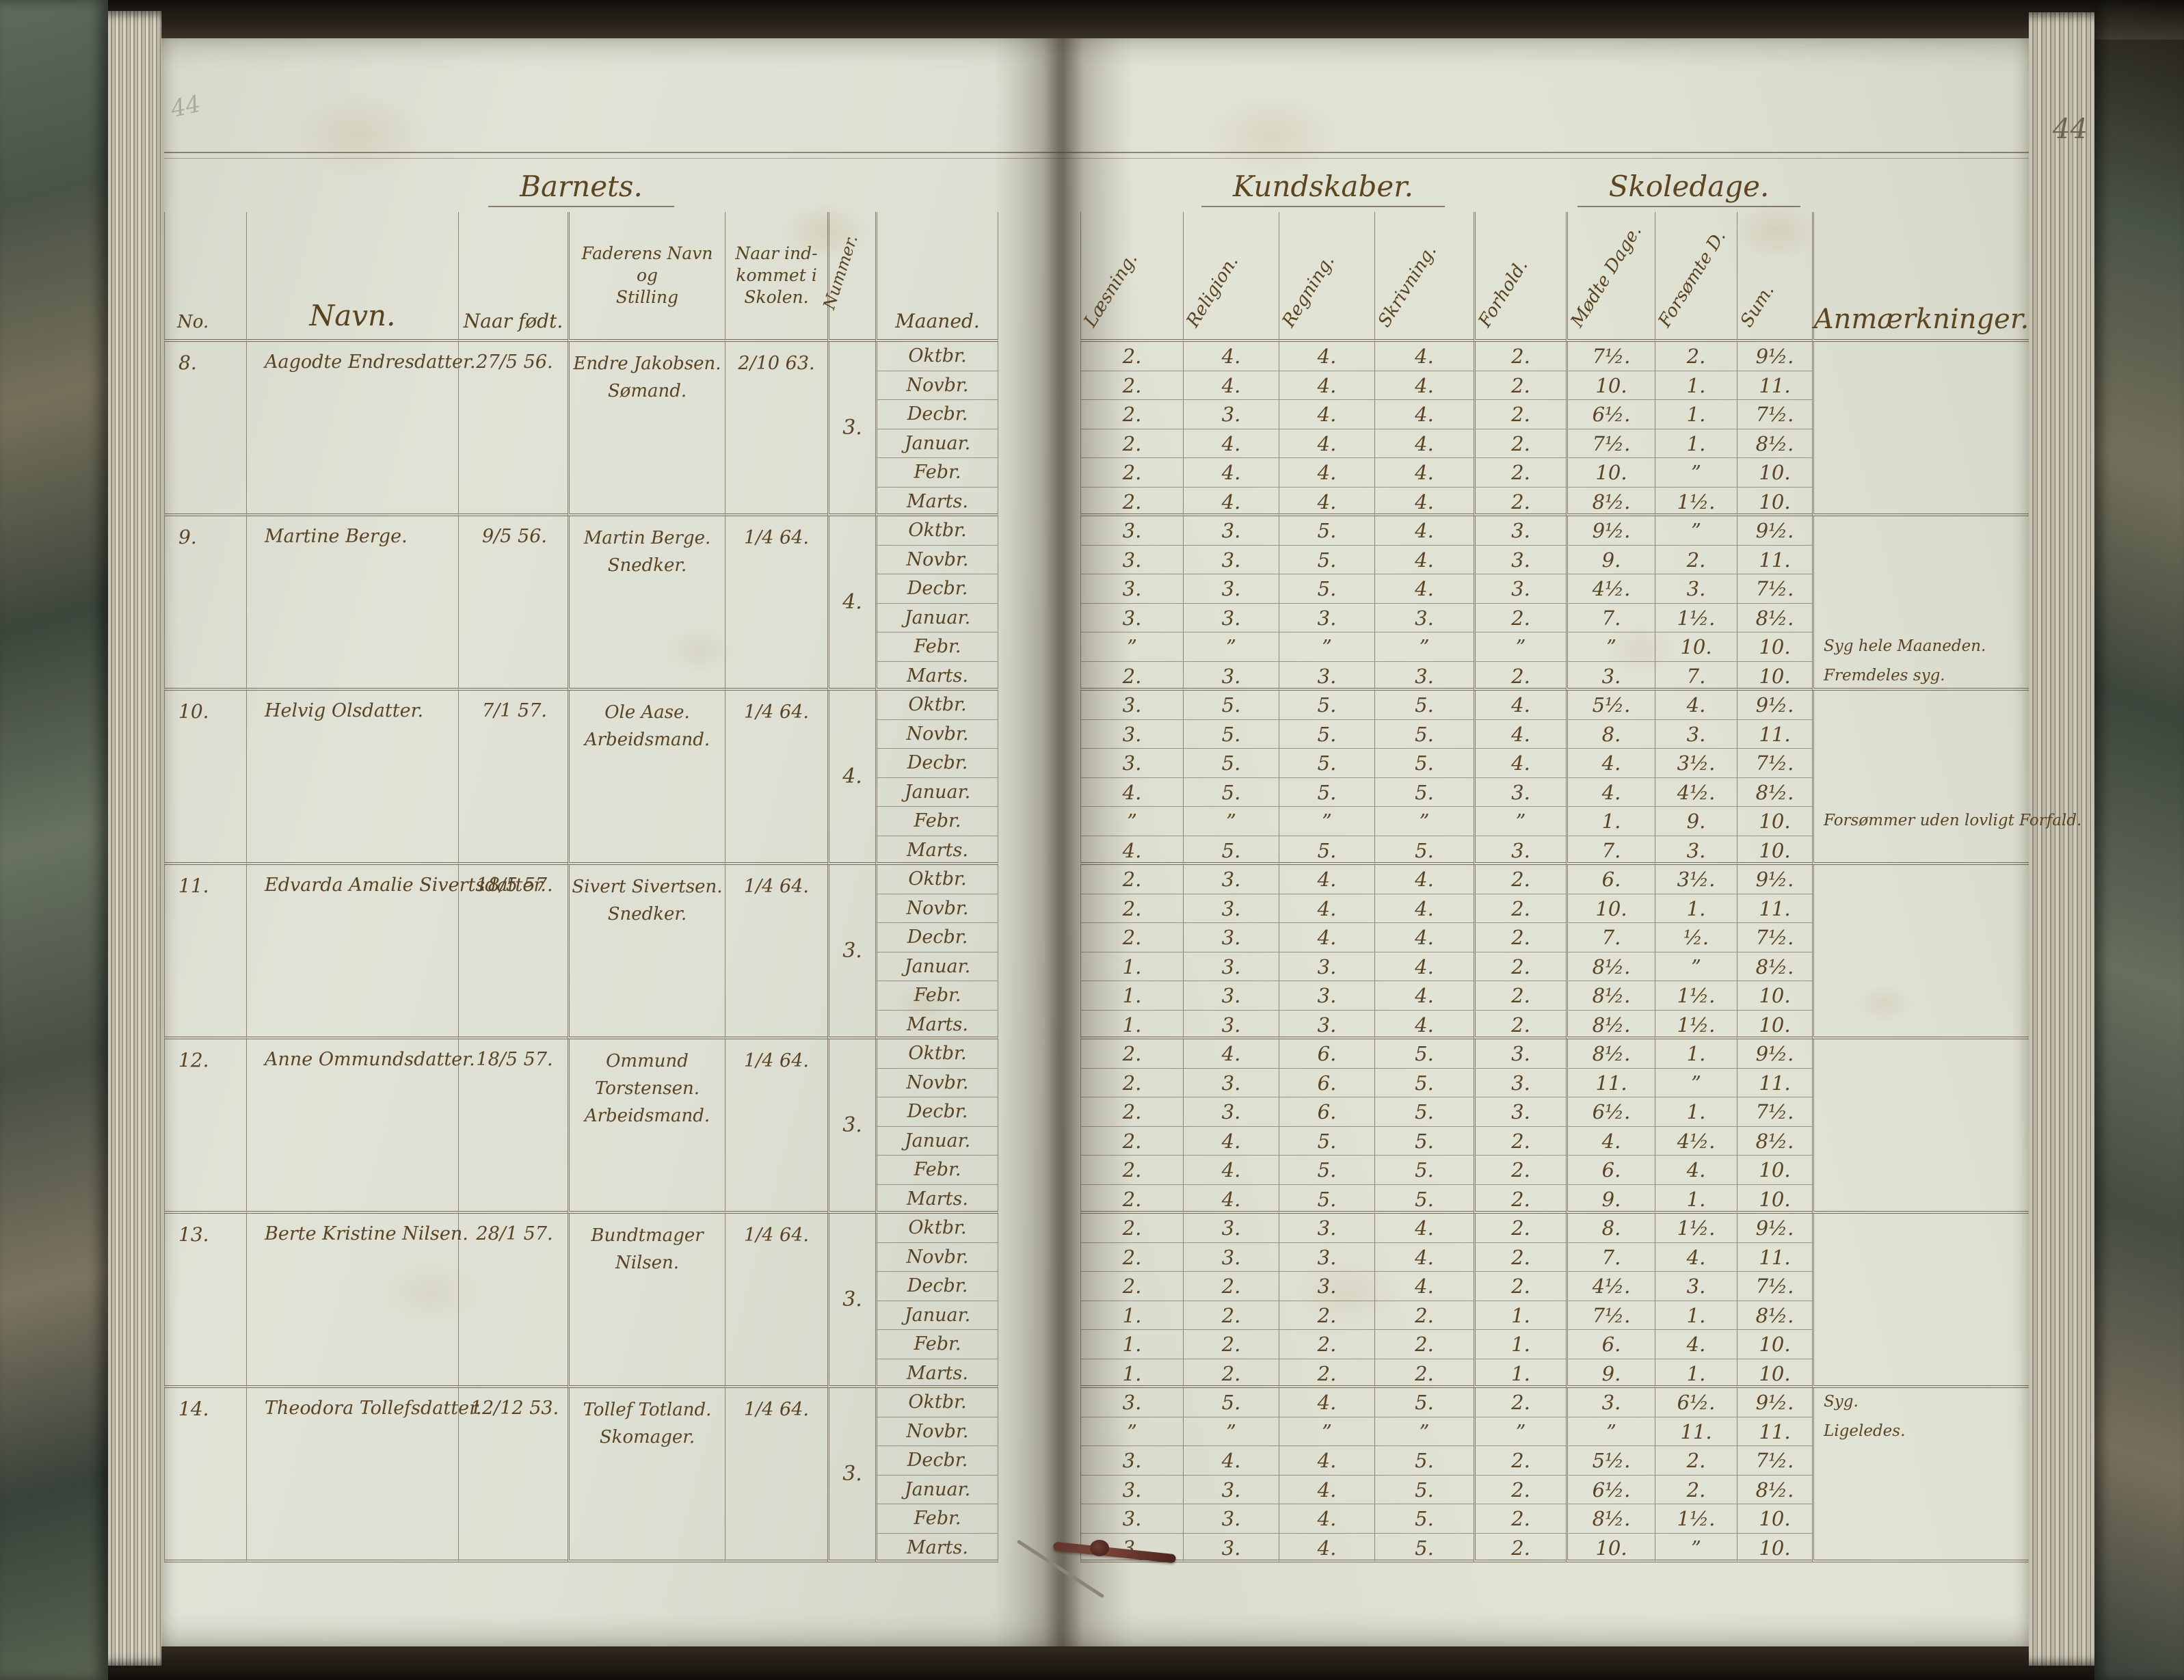 The width and height of the screenshot is (2184, 1680). What do you see at coordinates (1096, 155) in the screenshot?
I see `top-rule-line` at bounding box center [1096, 155].